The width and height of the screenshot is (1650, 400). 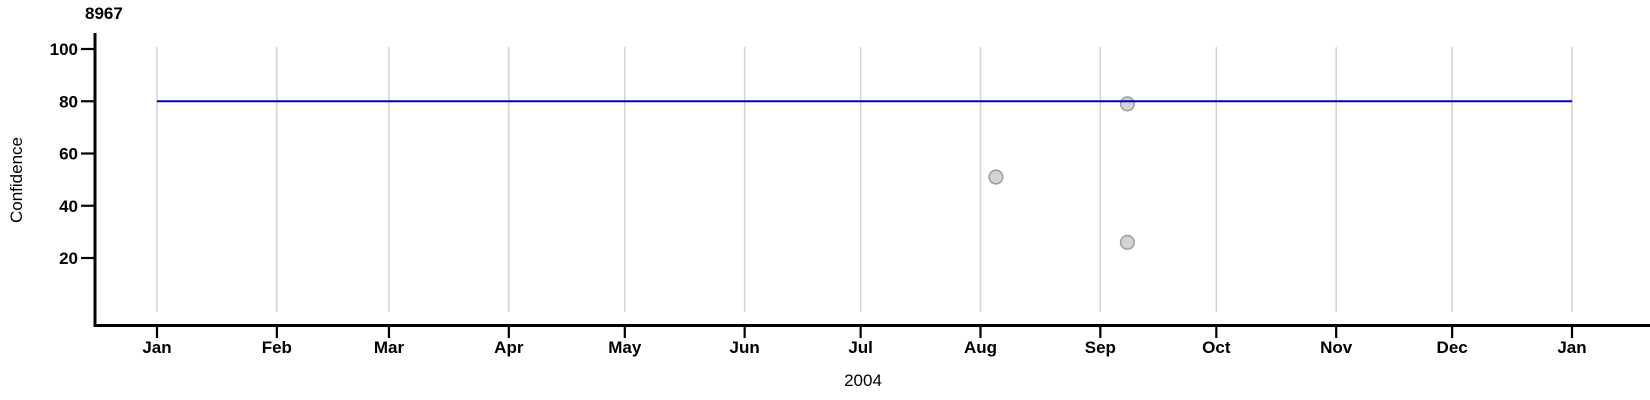 I want to click on y-tick-label: 40, so click(x=68, y=206).